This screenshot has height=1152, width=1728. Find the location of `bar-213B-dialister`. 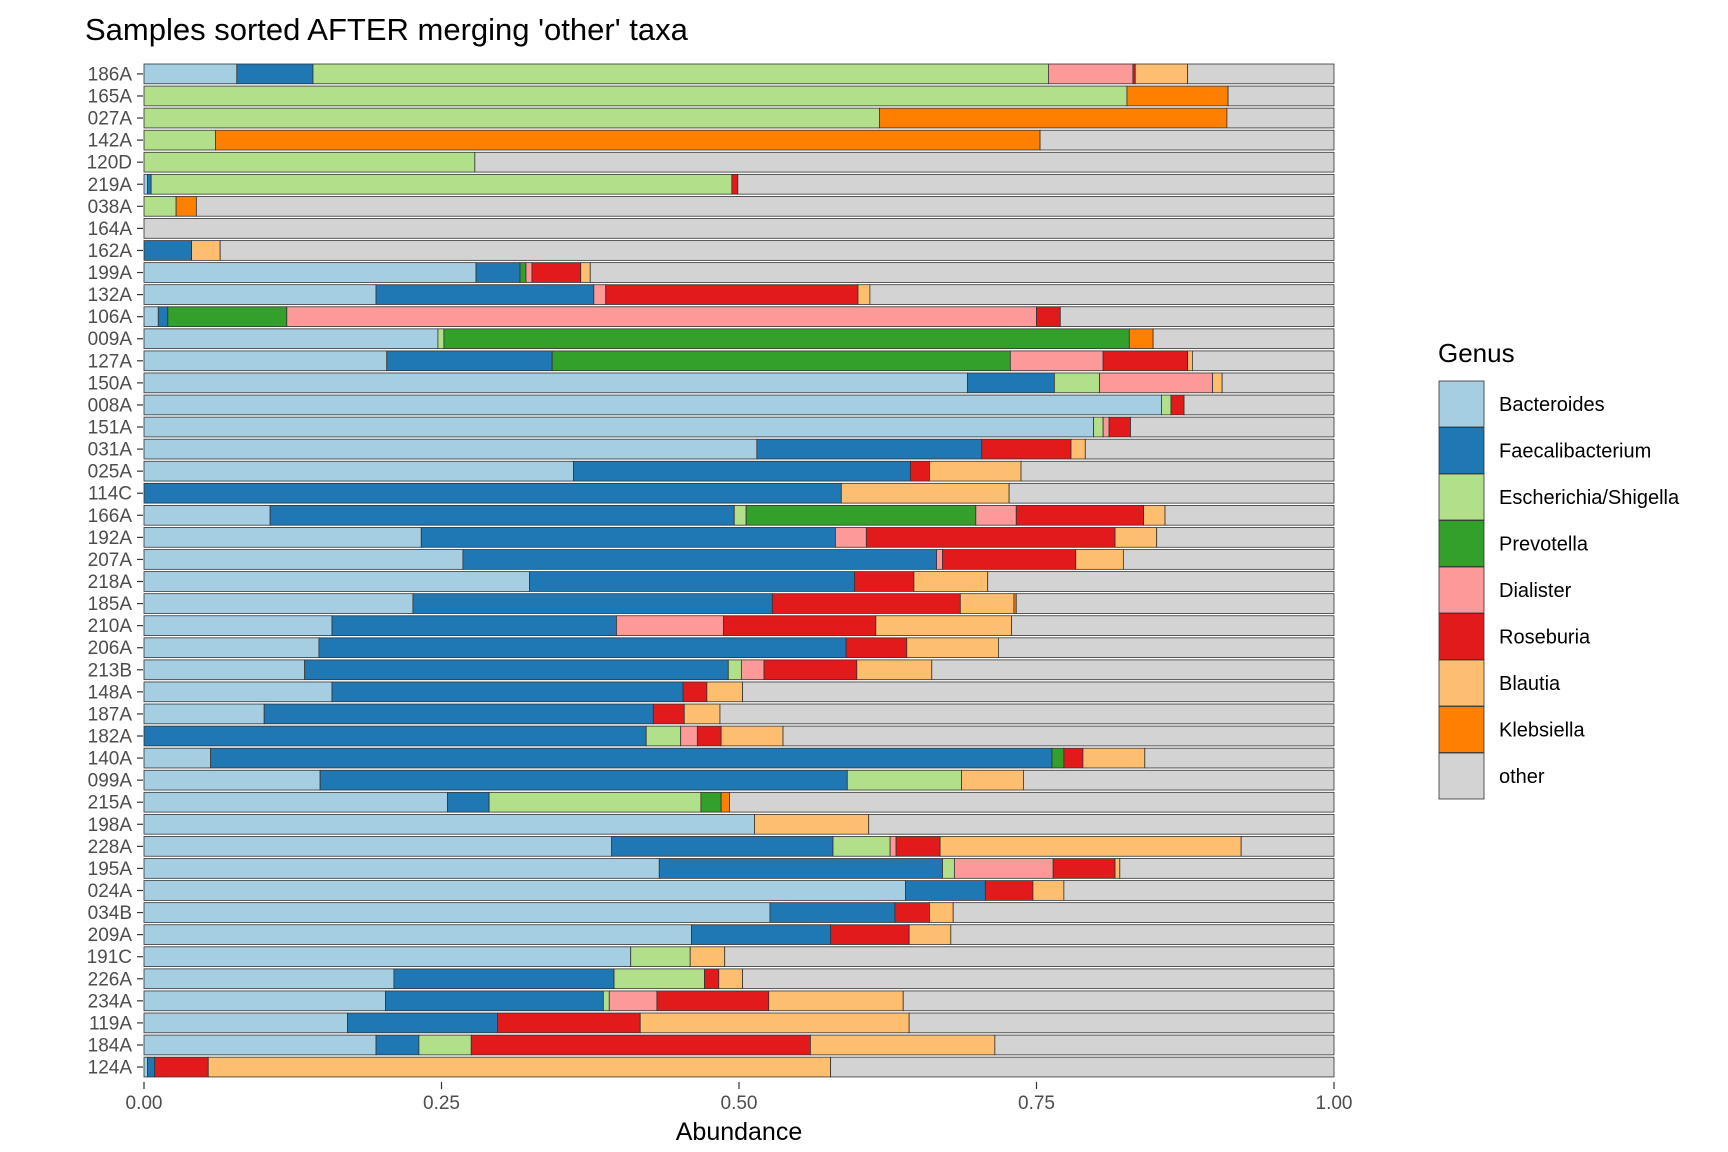

bar-213B-dialister is located at coordinates (752, 670).